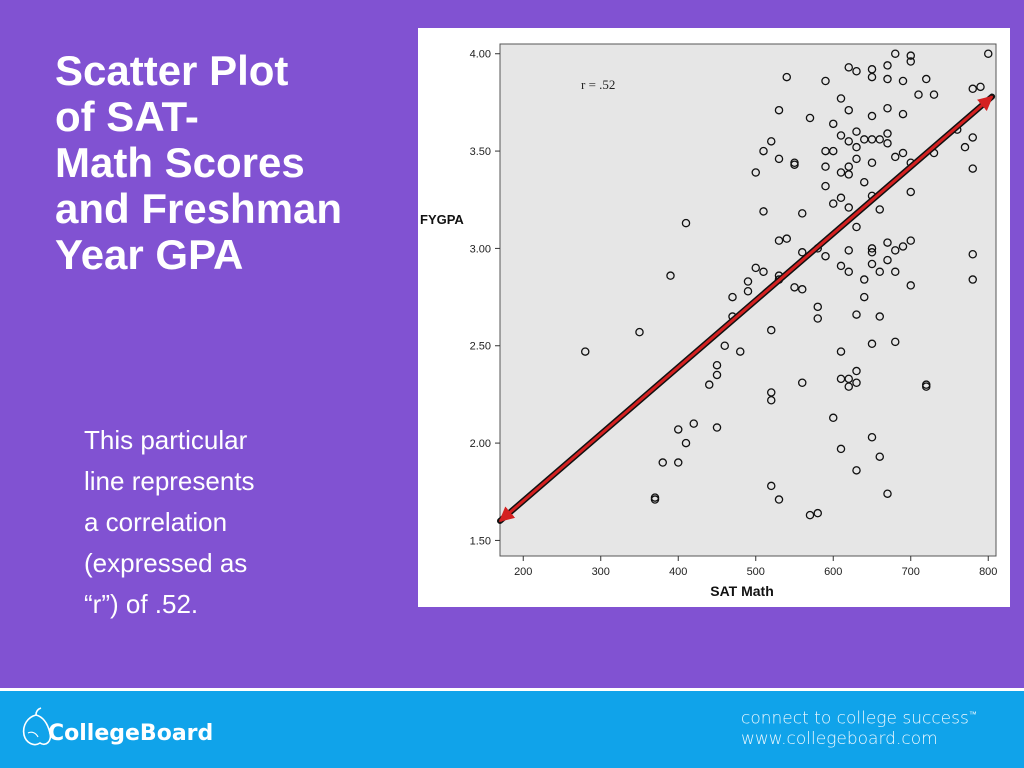 Image resolution: width=1024 pixels, height=768 pixels. I want to click on y-tick-label: 2.50, so click(480, 347).